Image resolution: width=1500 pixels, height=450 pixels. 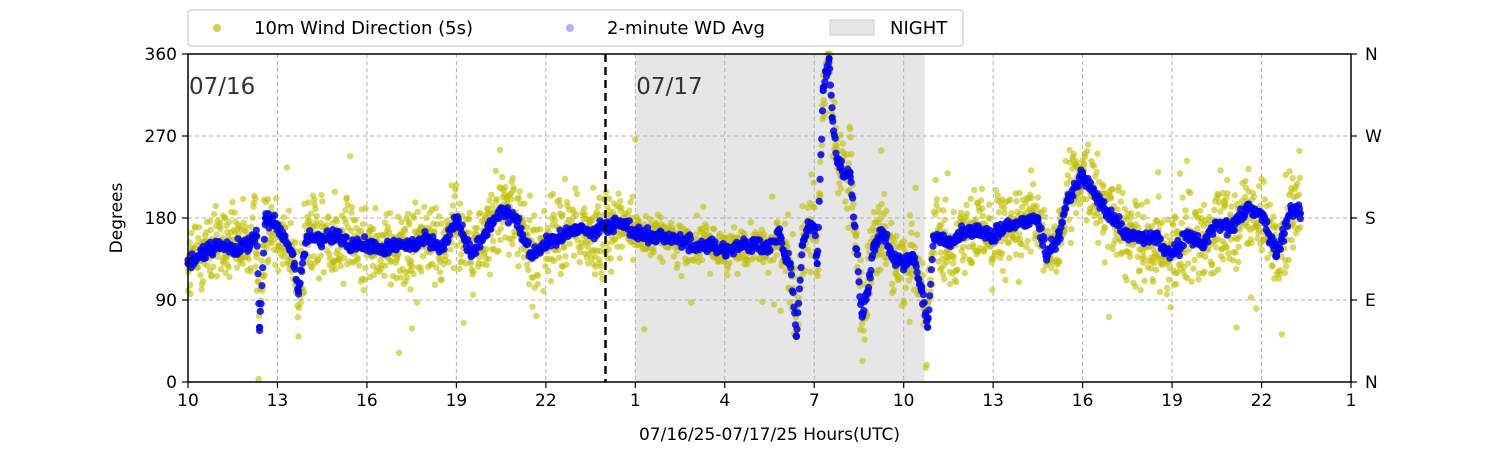 What do you see at coordinates (1370, 219) in the screenshot?
I see `y2-tick-label: S` at bounding box center [1370, 219].